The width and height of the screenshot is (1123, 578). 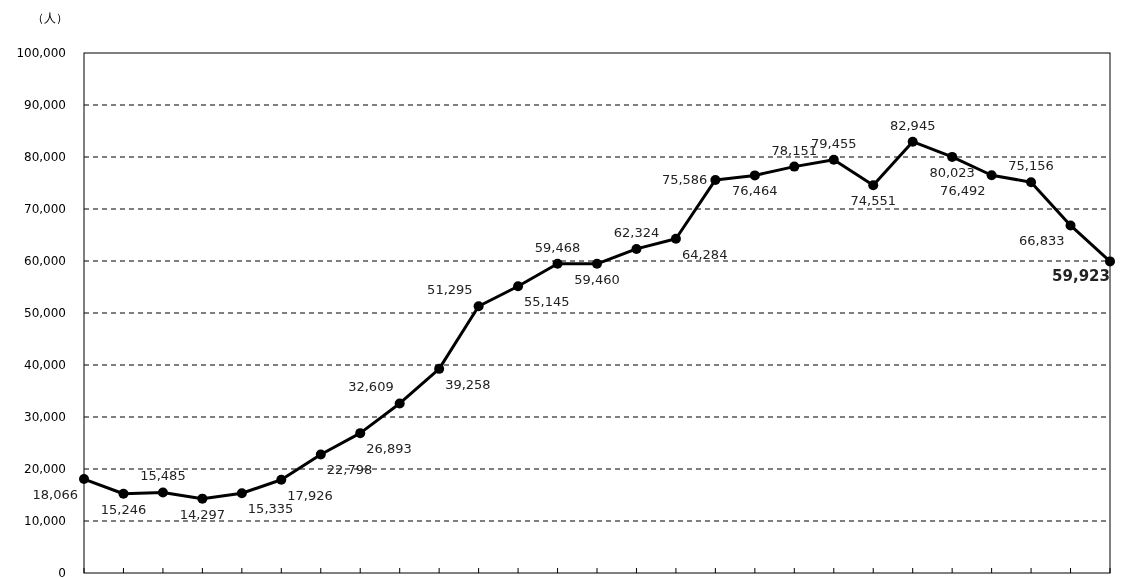 What do you see at coordinates (912, 125) in the screenshot?
I see `data-label: 82,945` at bounding box center [912, 125].